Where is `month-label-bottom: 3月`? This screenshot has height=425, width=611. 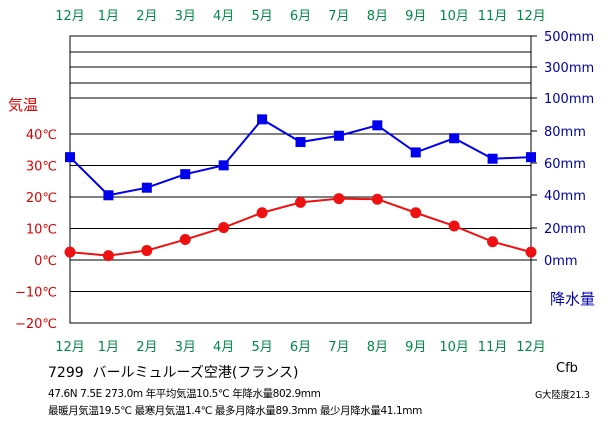 month-label-bottom: 3月 is located at coordinates (185, 347).